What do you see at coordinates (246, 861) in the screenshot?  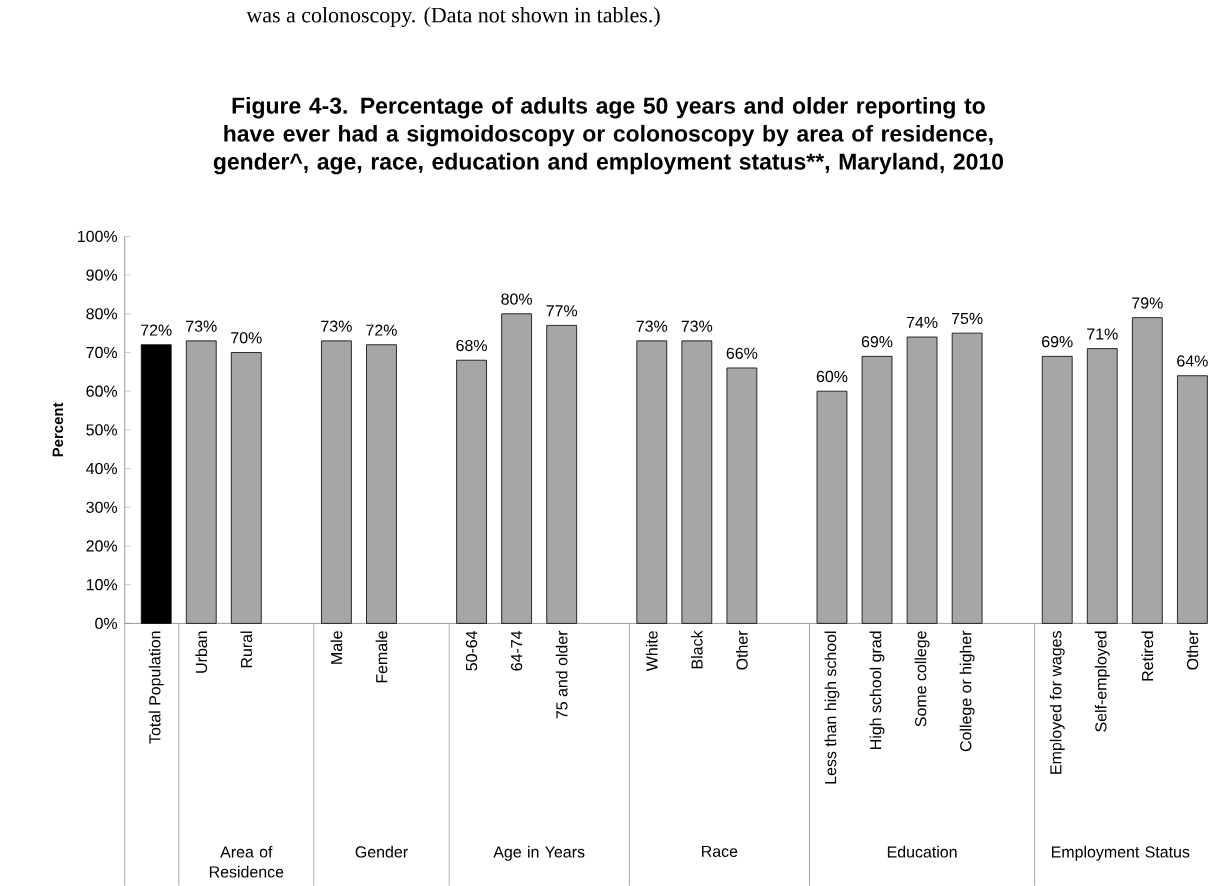 I see `text: Area of Residence` at bounding box center [246, 861].